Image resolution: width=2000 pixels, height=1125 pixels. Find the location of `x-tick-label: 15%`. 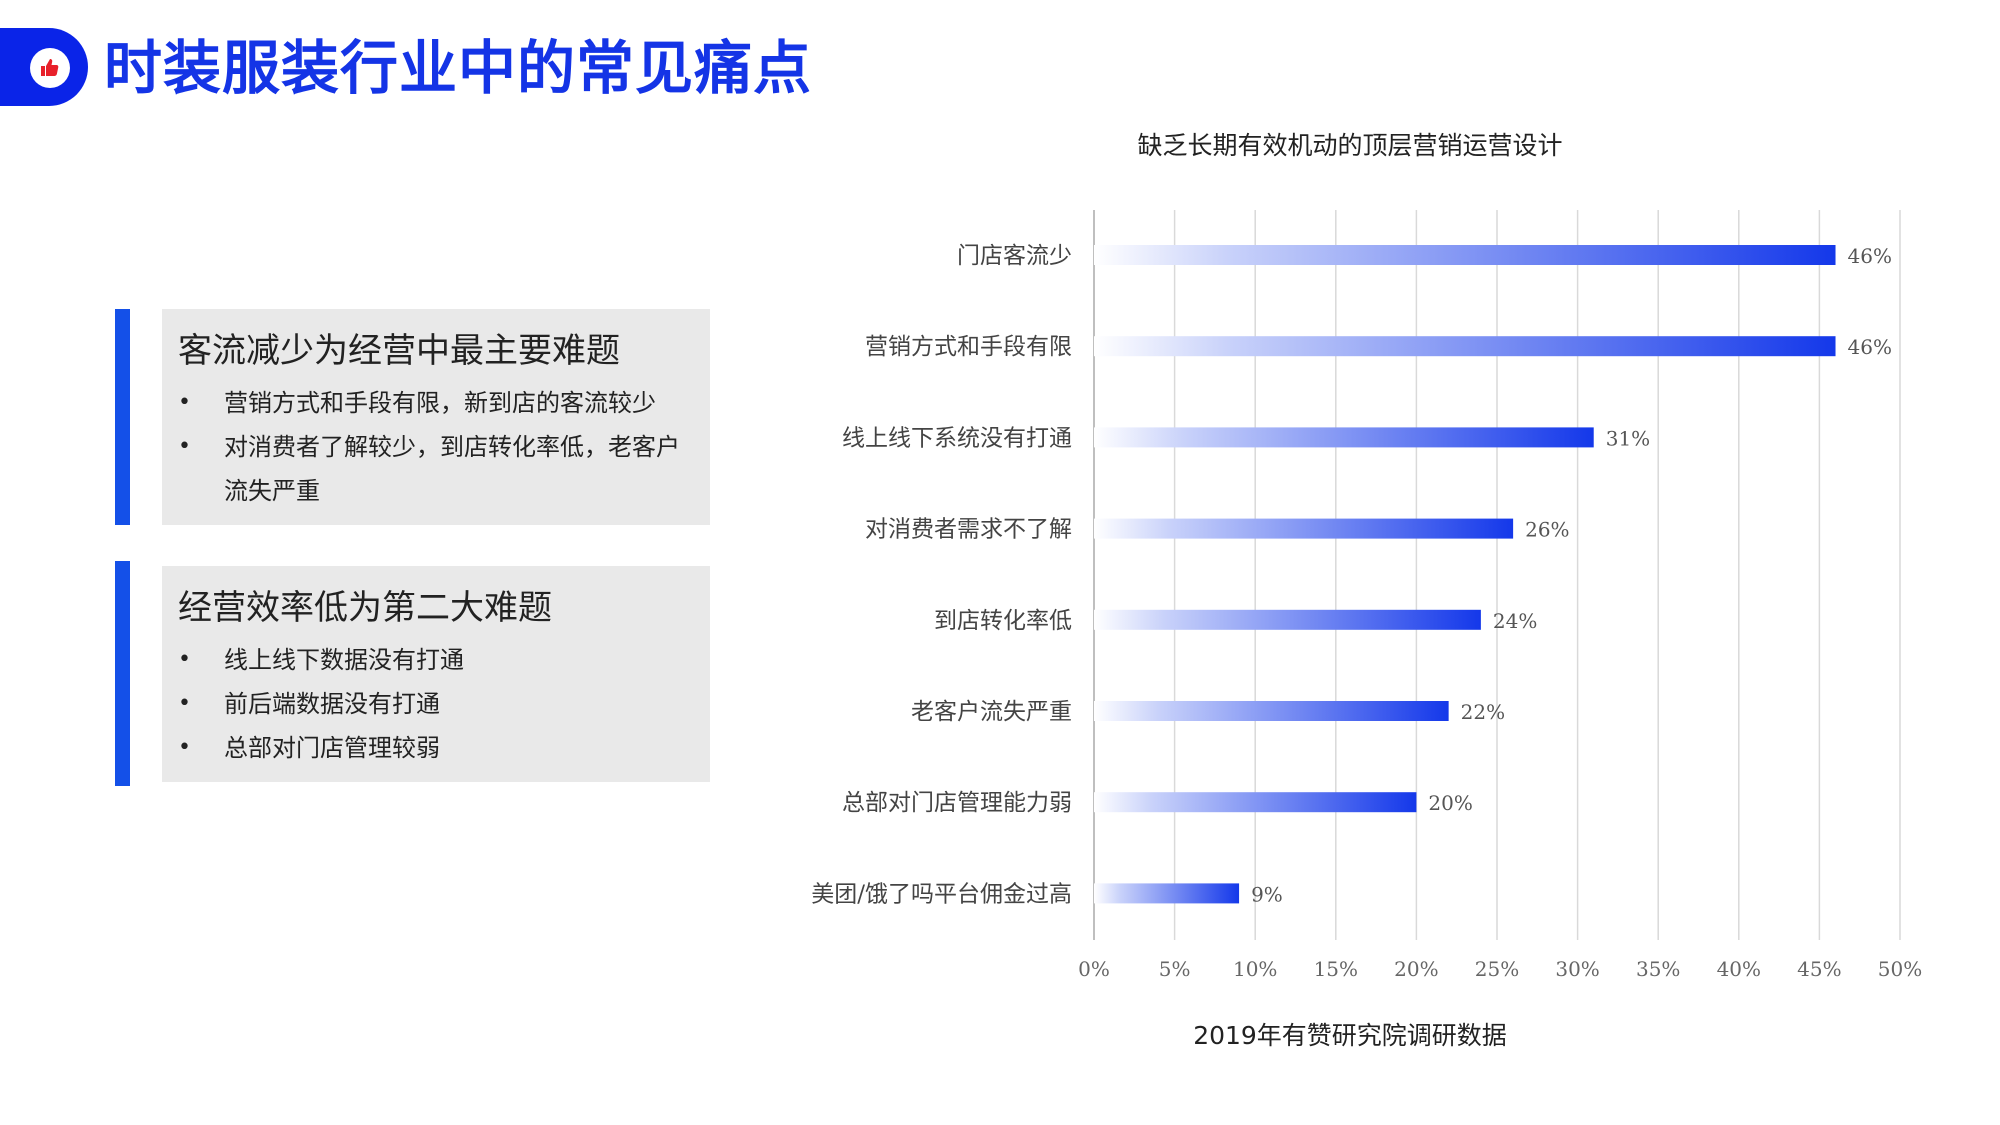

x-tick-label: 15% is located at coordinates (1336, 969).